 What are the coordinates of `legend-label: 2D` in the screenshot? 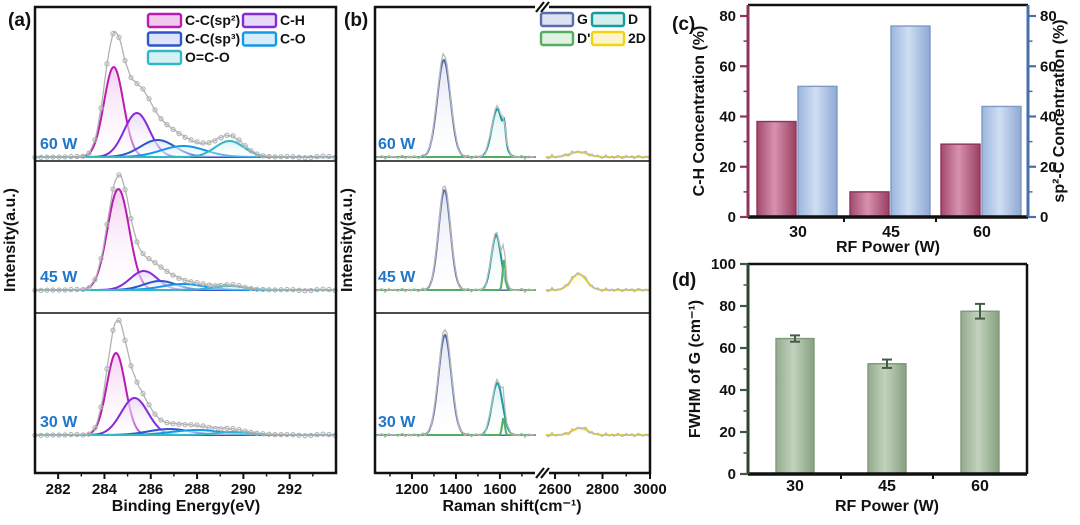 It's located at (637, 38).